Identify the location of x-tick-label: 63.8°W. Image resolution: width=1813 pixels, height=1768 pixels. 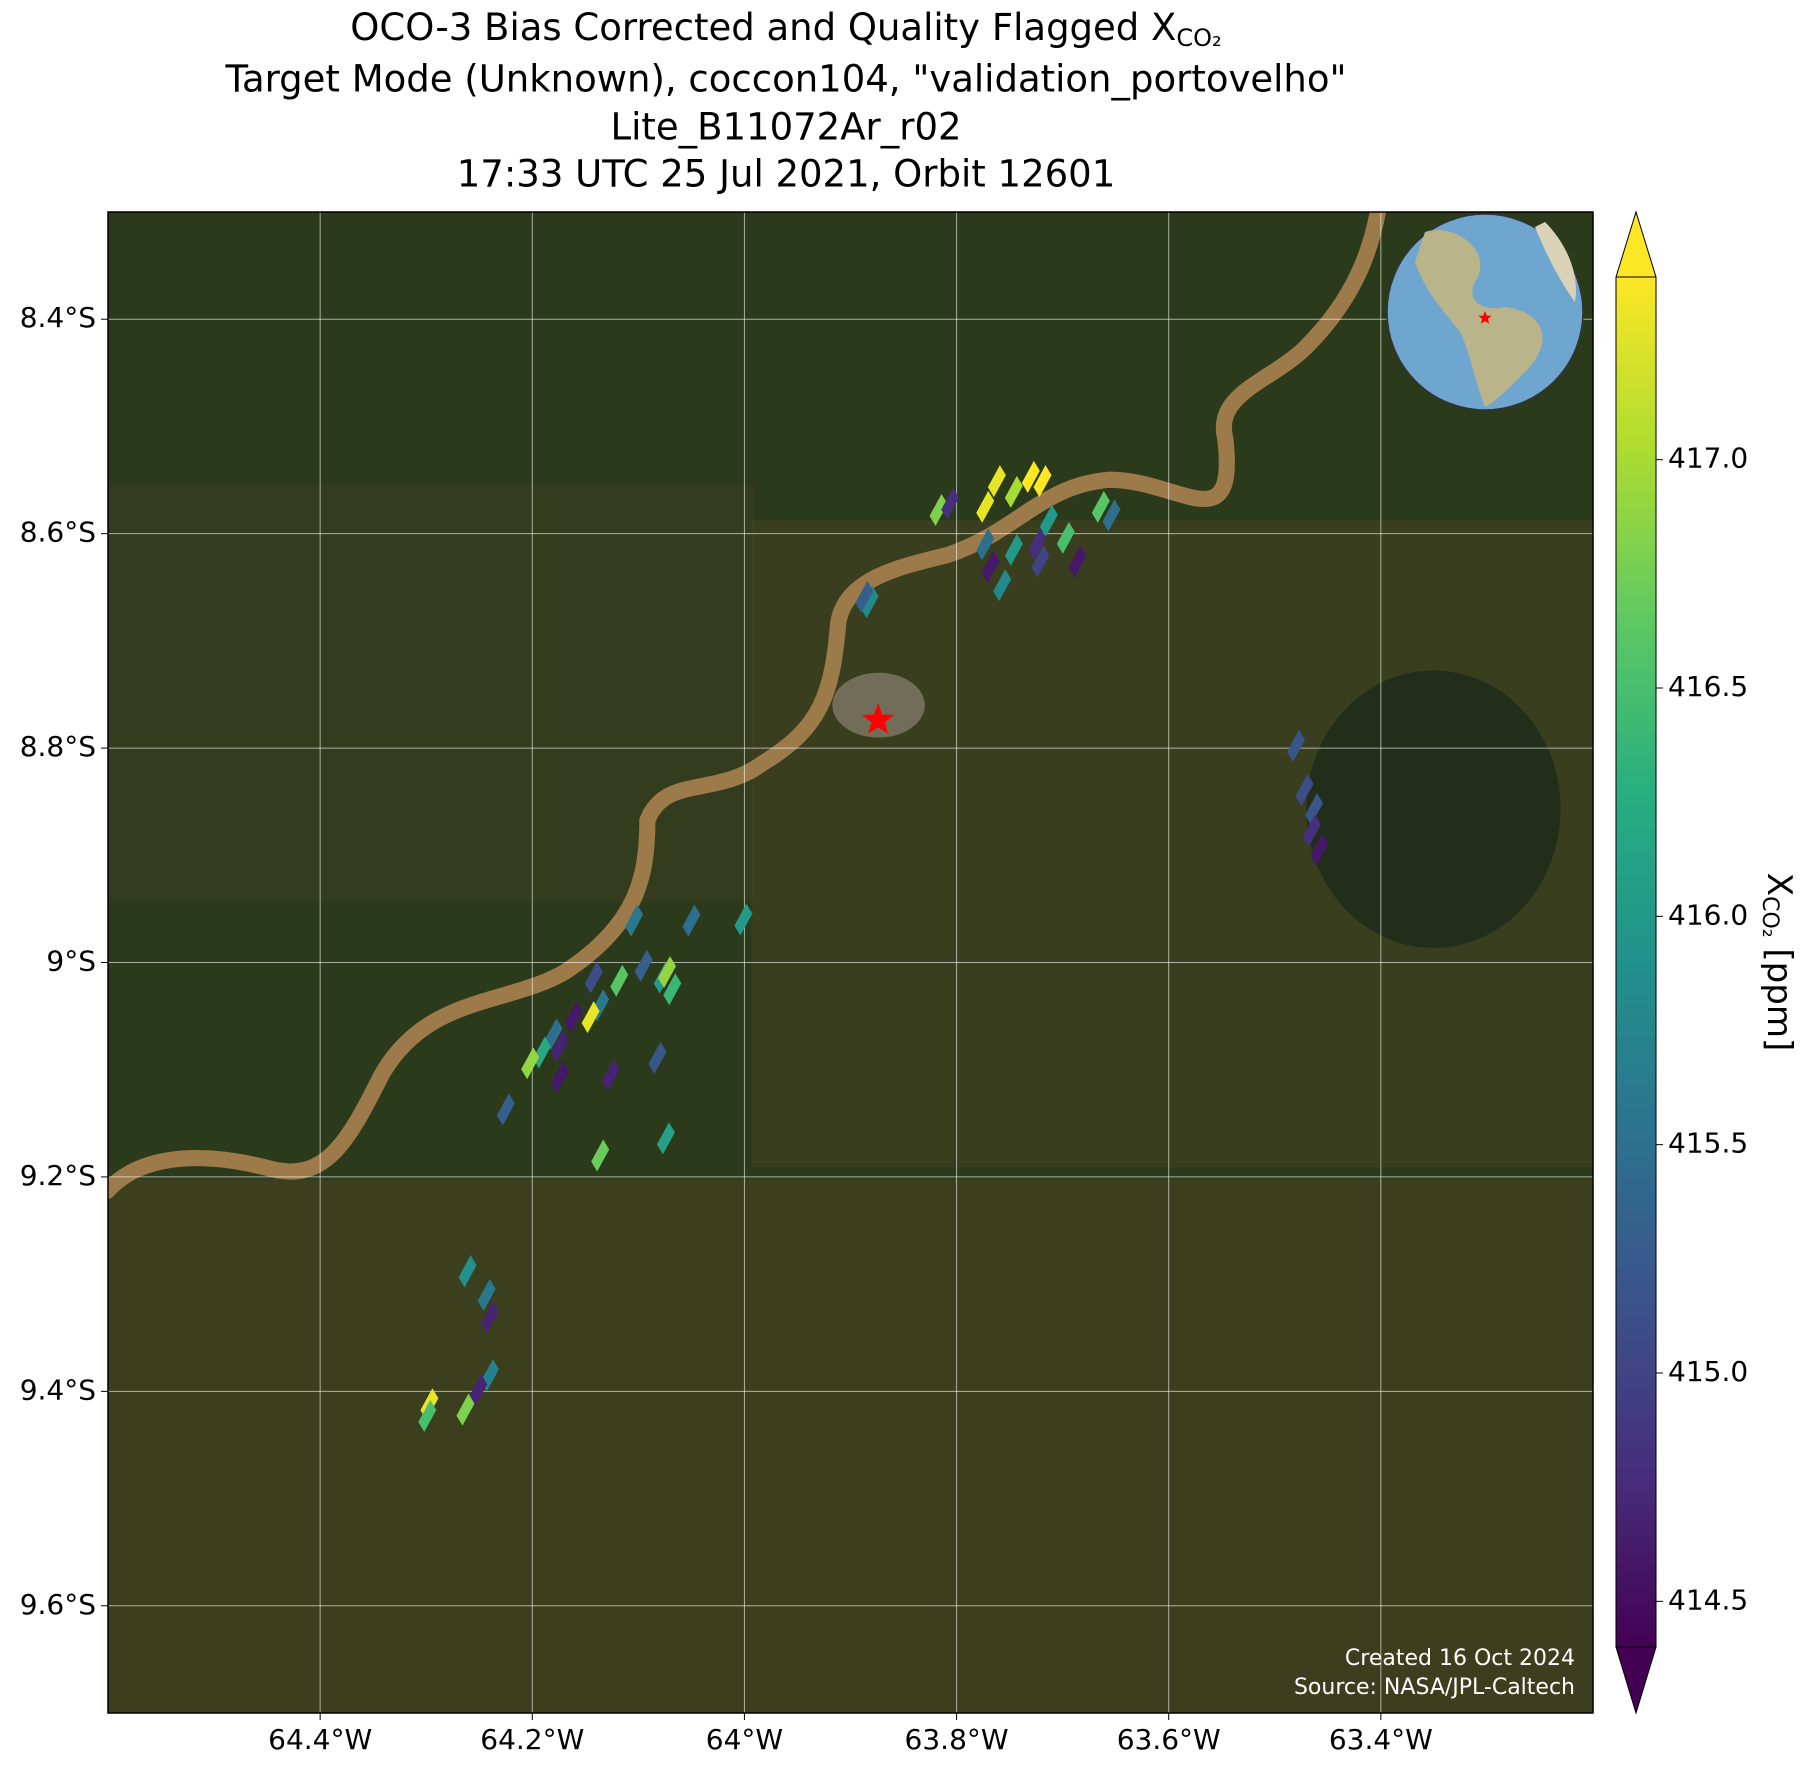
(957, 1739).